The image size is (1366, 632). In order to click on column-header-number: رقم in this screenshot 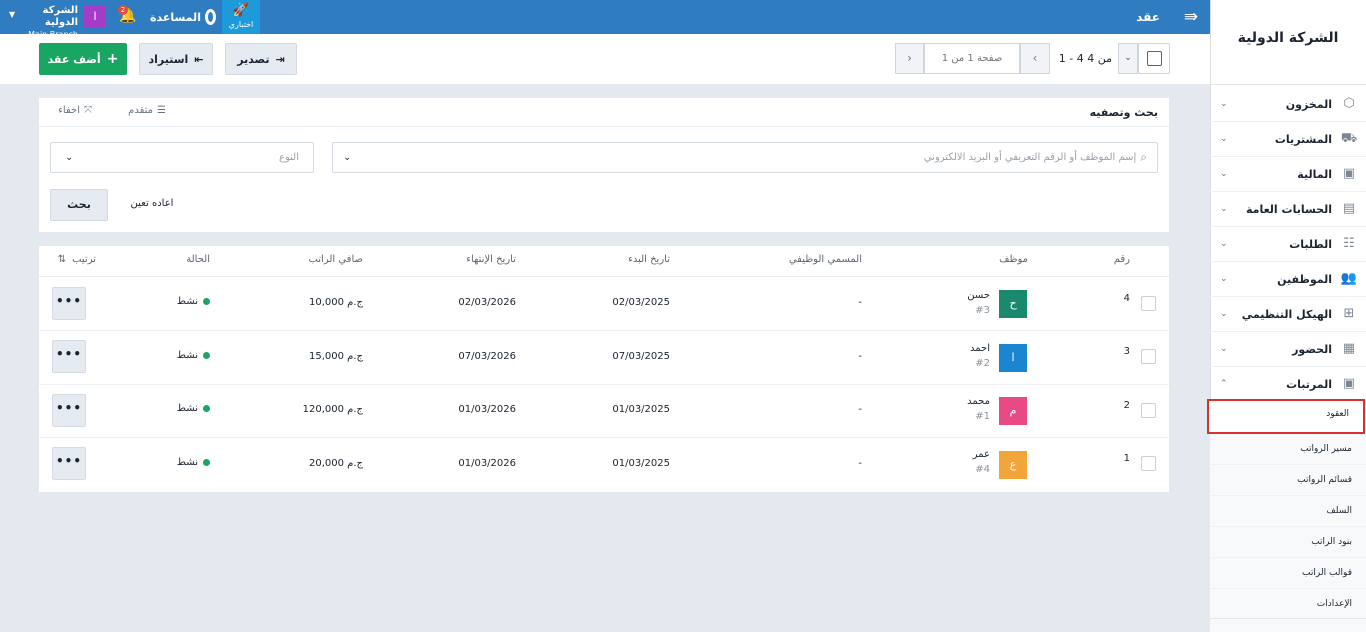, I will do `click(1121, 259)`.